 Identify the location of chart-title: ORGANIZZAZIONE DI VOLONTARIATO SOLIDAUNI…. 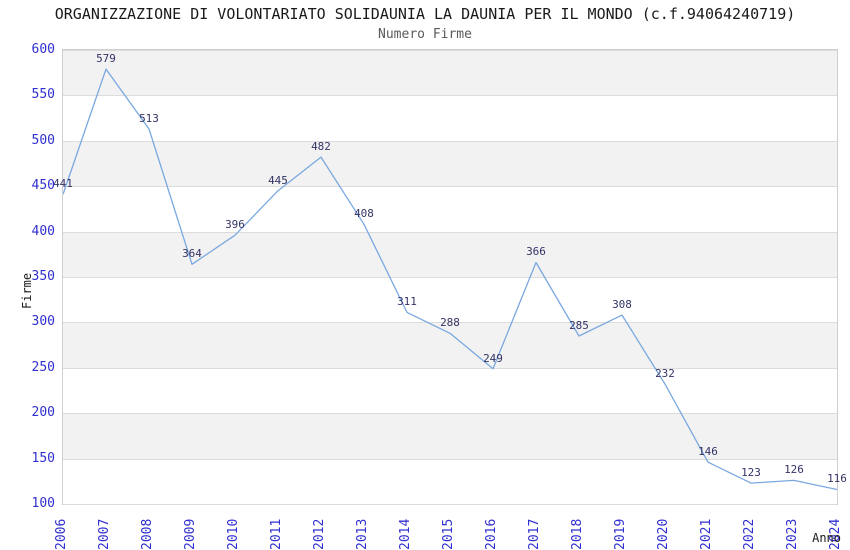
(425, 14).